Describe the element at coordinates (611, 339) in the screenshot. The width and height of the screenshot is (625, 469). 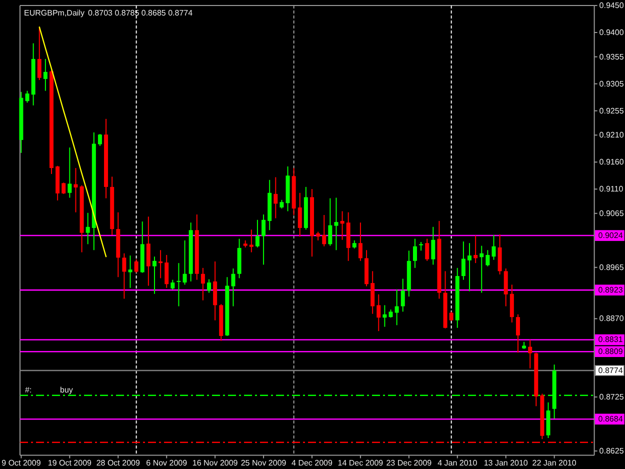
I see `ref-line-label: 0.8831` at that location.